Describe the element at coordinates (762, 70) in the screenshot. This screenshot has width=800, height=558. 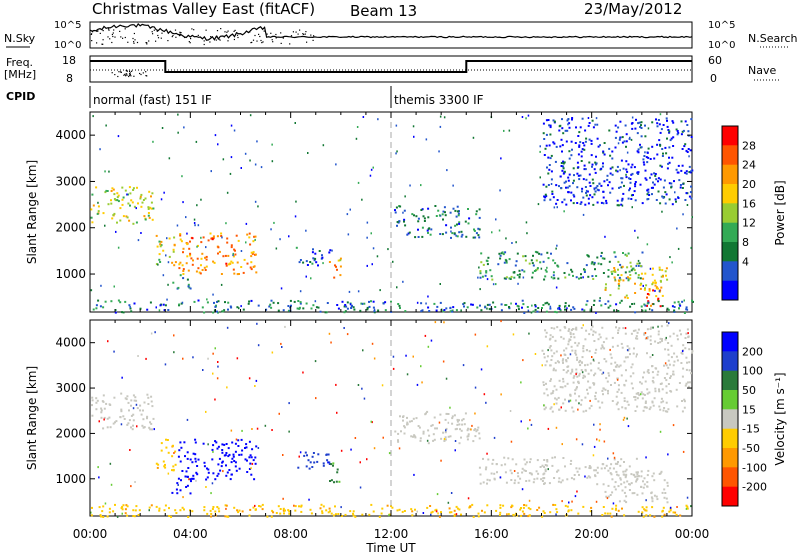
I see `nave-label: Nave` at that location.